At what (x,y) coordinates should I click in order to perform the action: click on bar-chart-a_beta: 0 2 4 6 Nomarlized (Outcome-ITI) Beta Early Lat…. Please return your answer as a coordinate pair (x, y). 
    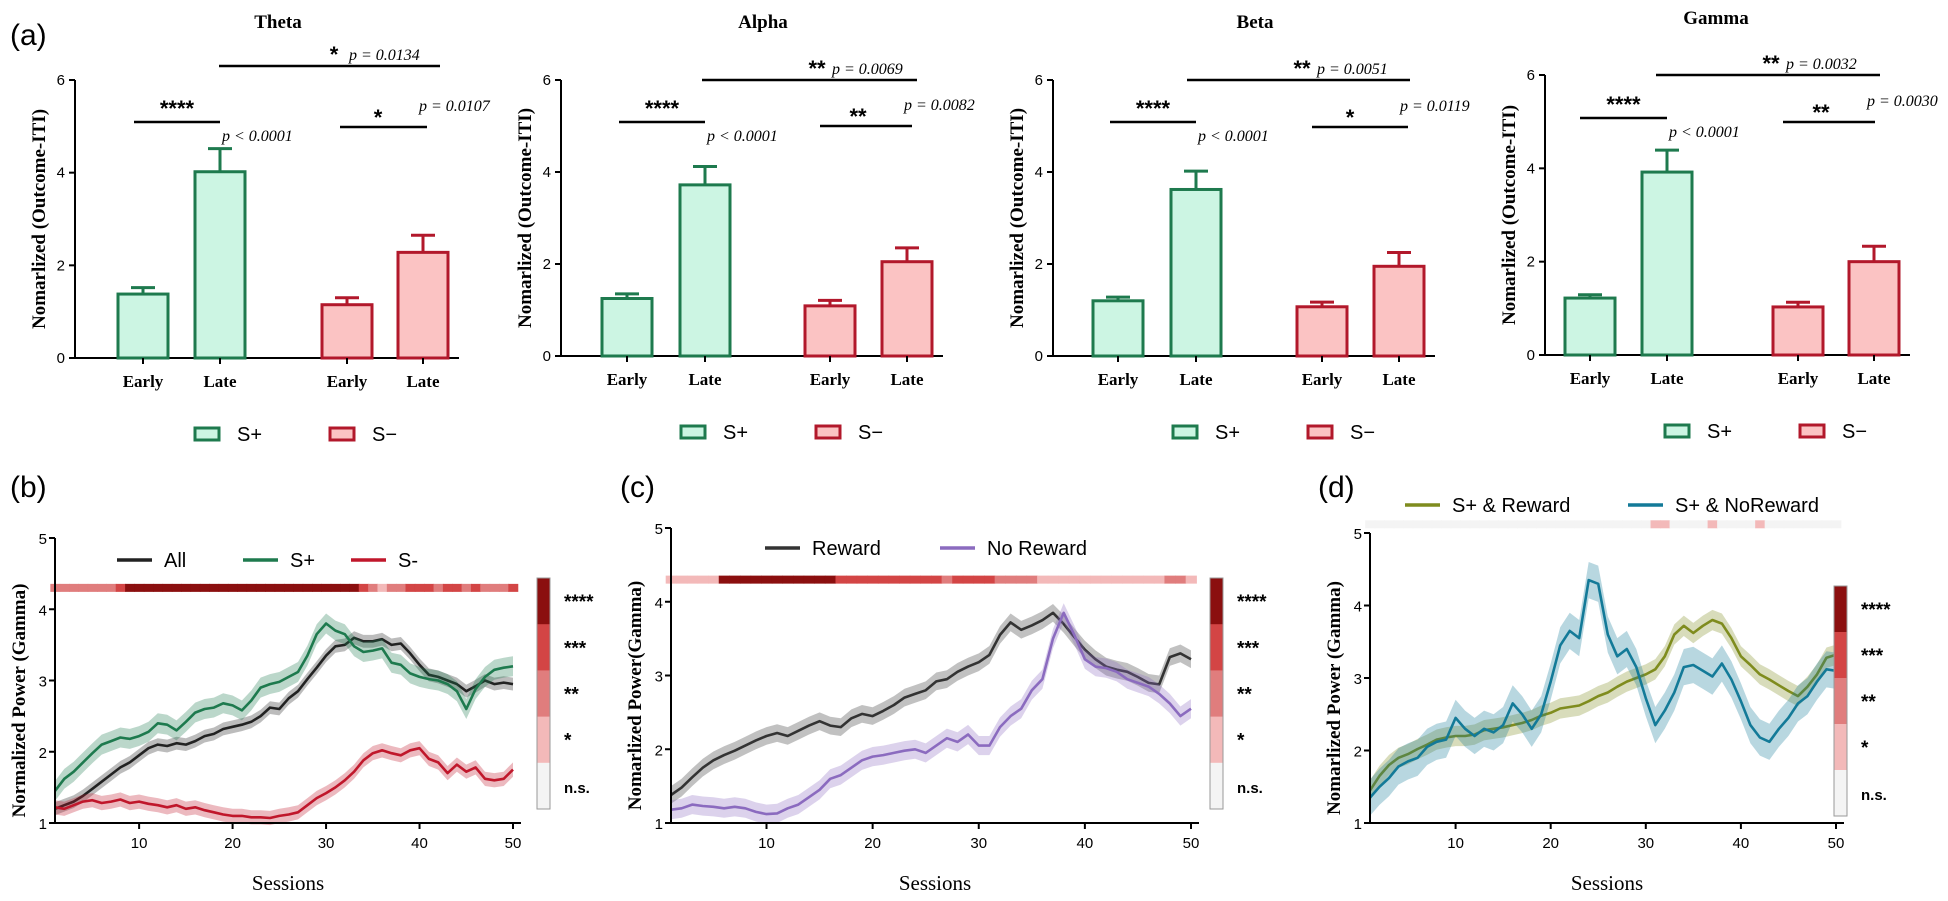
    Looking at the image, I should click on (1238, 228).